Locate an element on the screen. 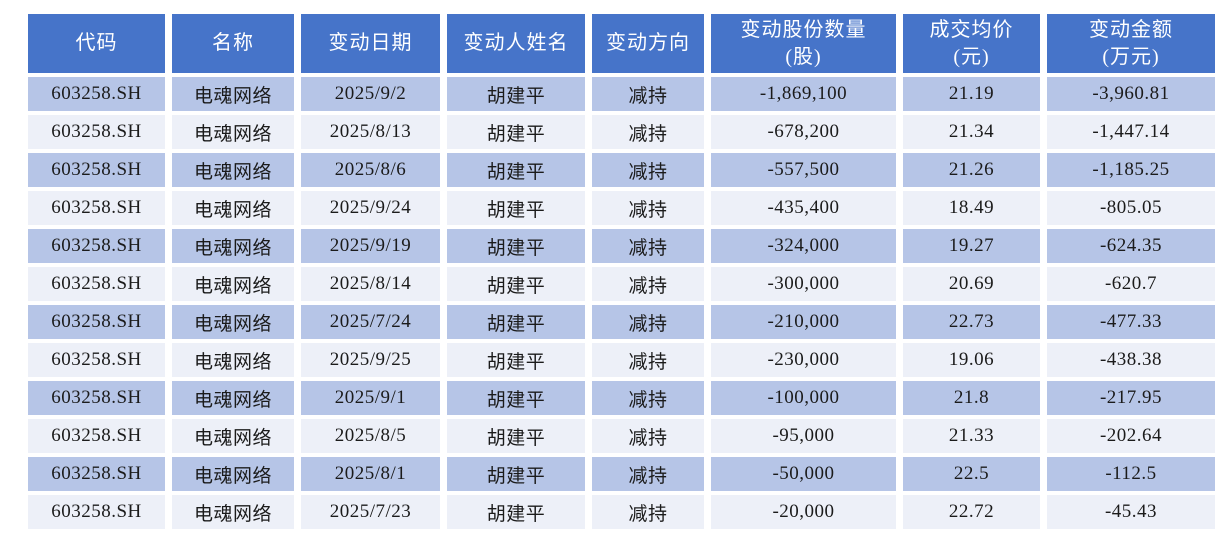 This screenshot has width=1228, height=544. cell-shares: -435,400 is located at coordinates (803, 208).